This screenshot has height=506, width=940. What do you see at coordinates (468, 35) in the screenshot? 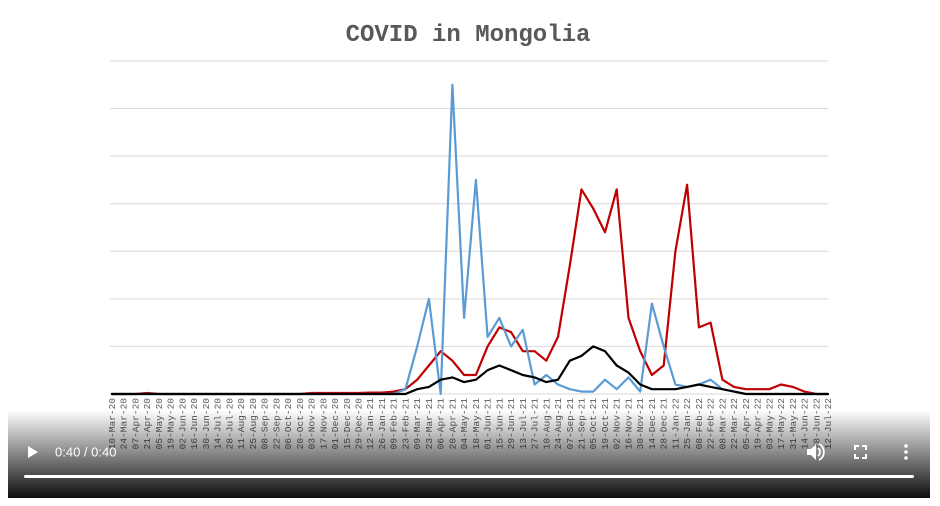
I see `chart-title: COVID in Mongolia` at bounding box center [468, 35].